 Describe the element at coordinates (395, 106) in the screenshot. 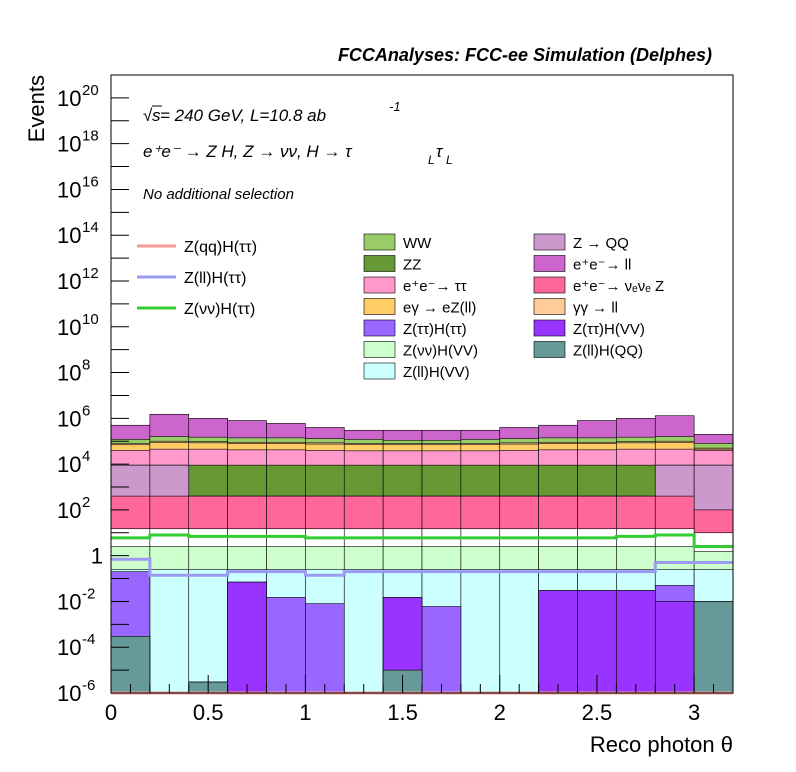

I see `energy-exponent: -1` at that location.